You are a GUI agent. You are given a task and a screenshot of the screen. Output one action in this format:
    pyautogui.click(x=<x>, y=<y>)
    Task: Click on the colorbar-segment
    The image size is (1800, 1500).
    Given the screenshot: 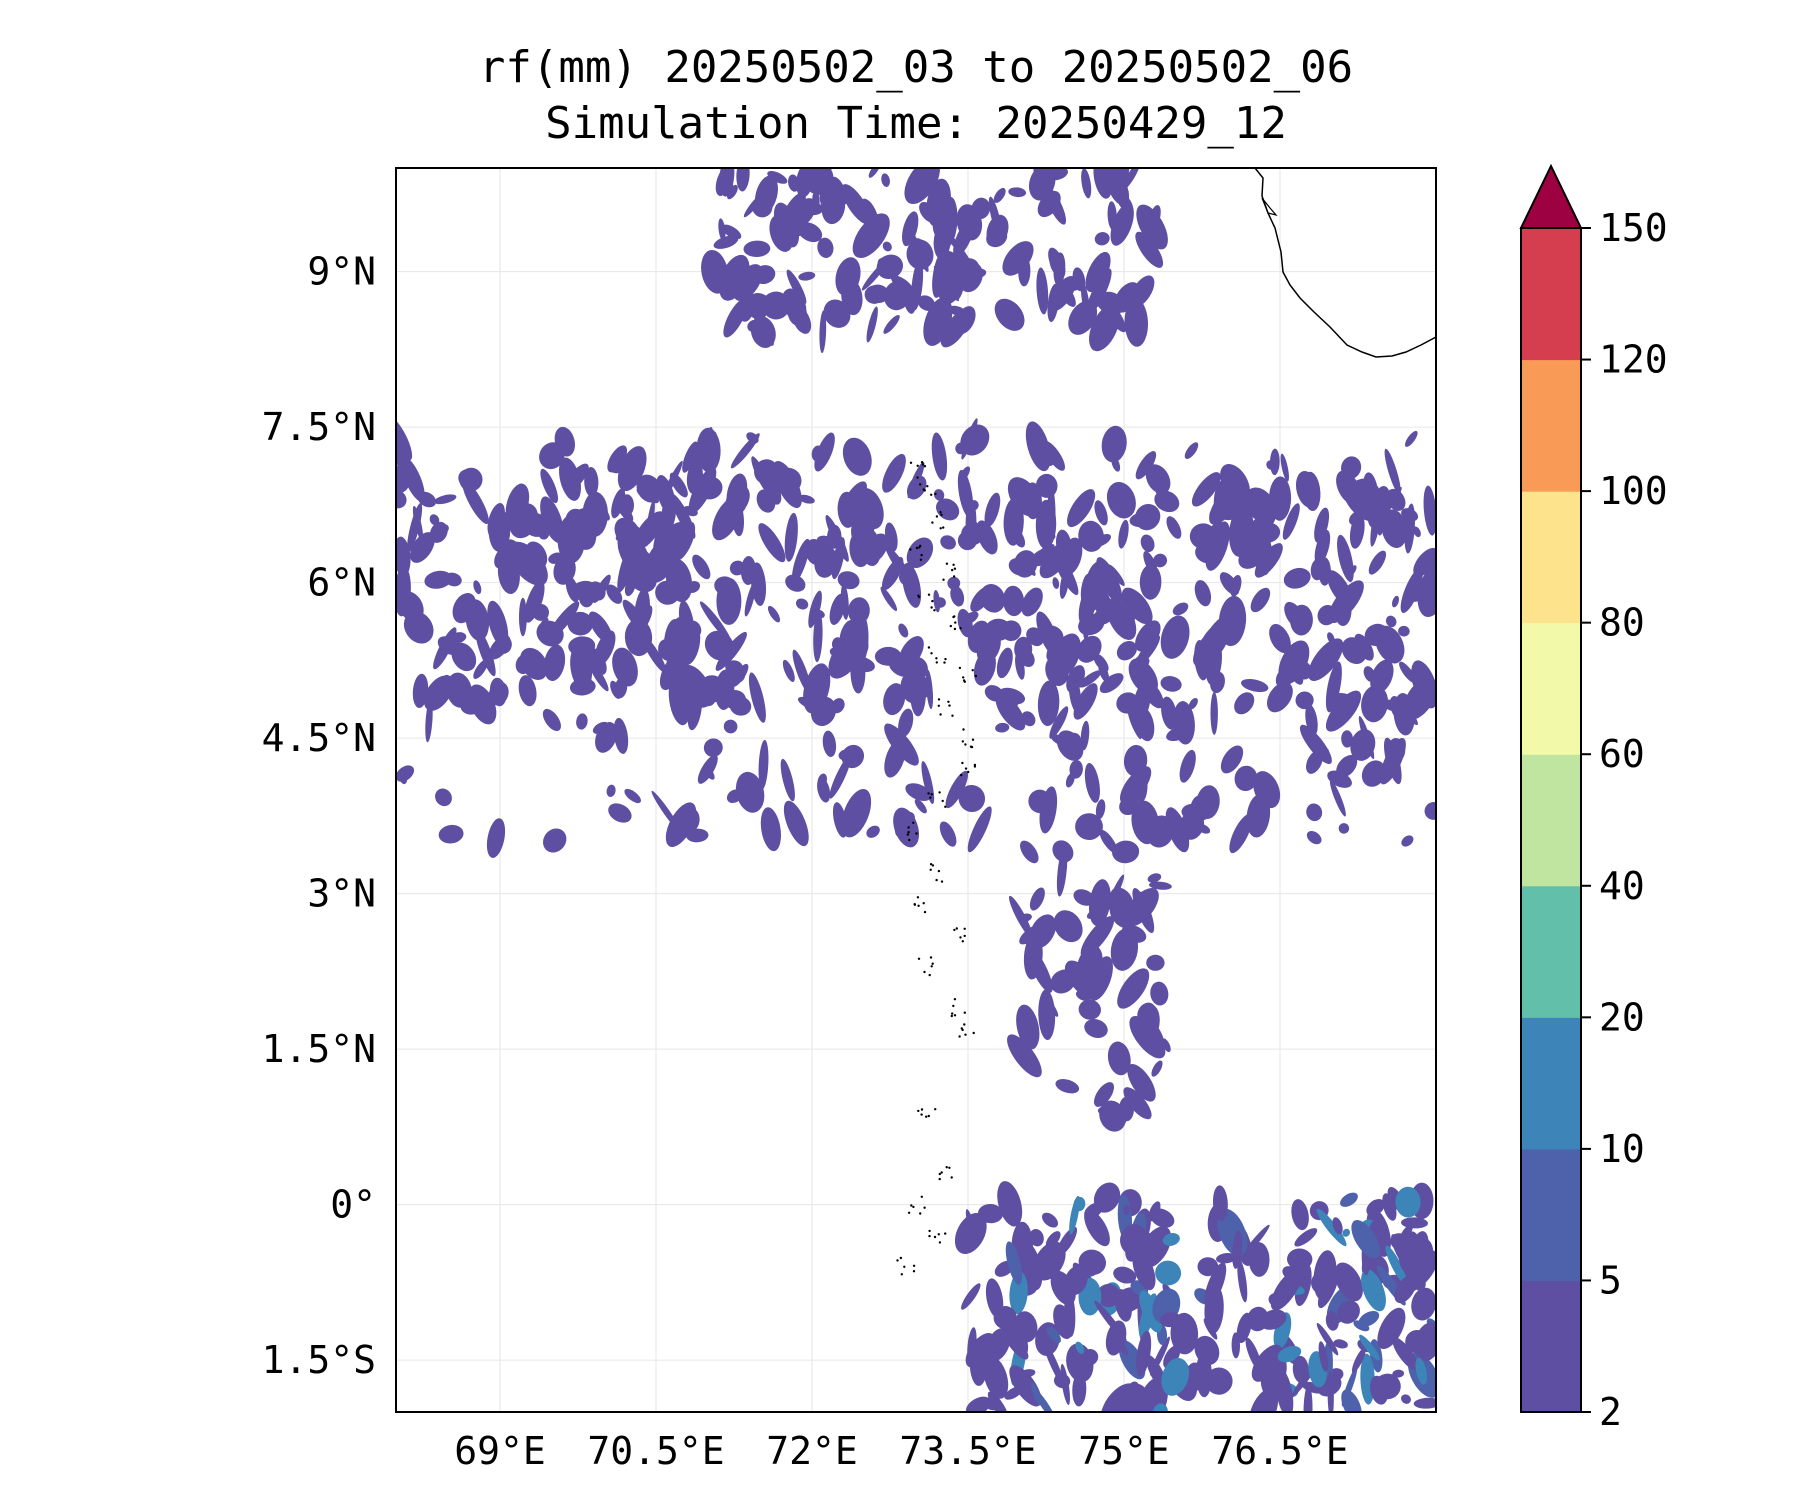 What is the action you would take?
    pyautogui.click(x=1551, y=688)
    